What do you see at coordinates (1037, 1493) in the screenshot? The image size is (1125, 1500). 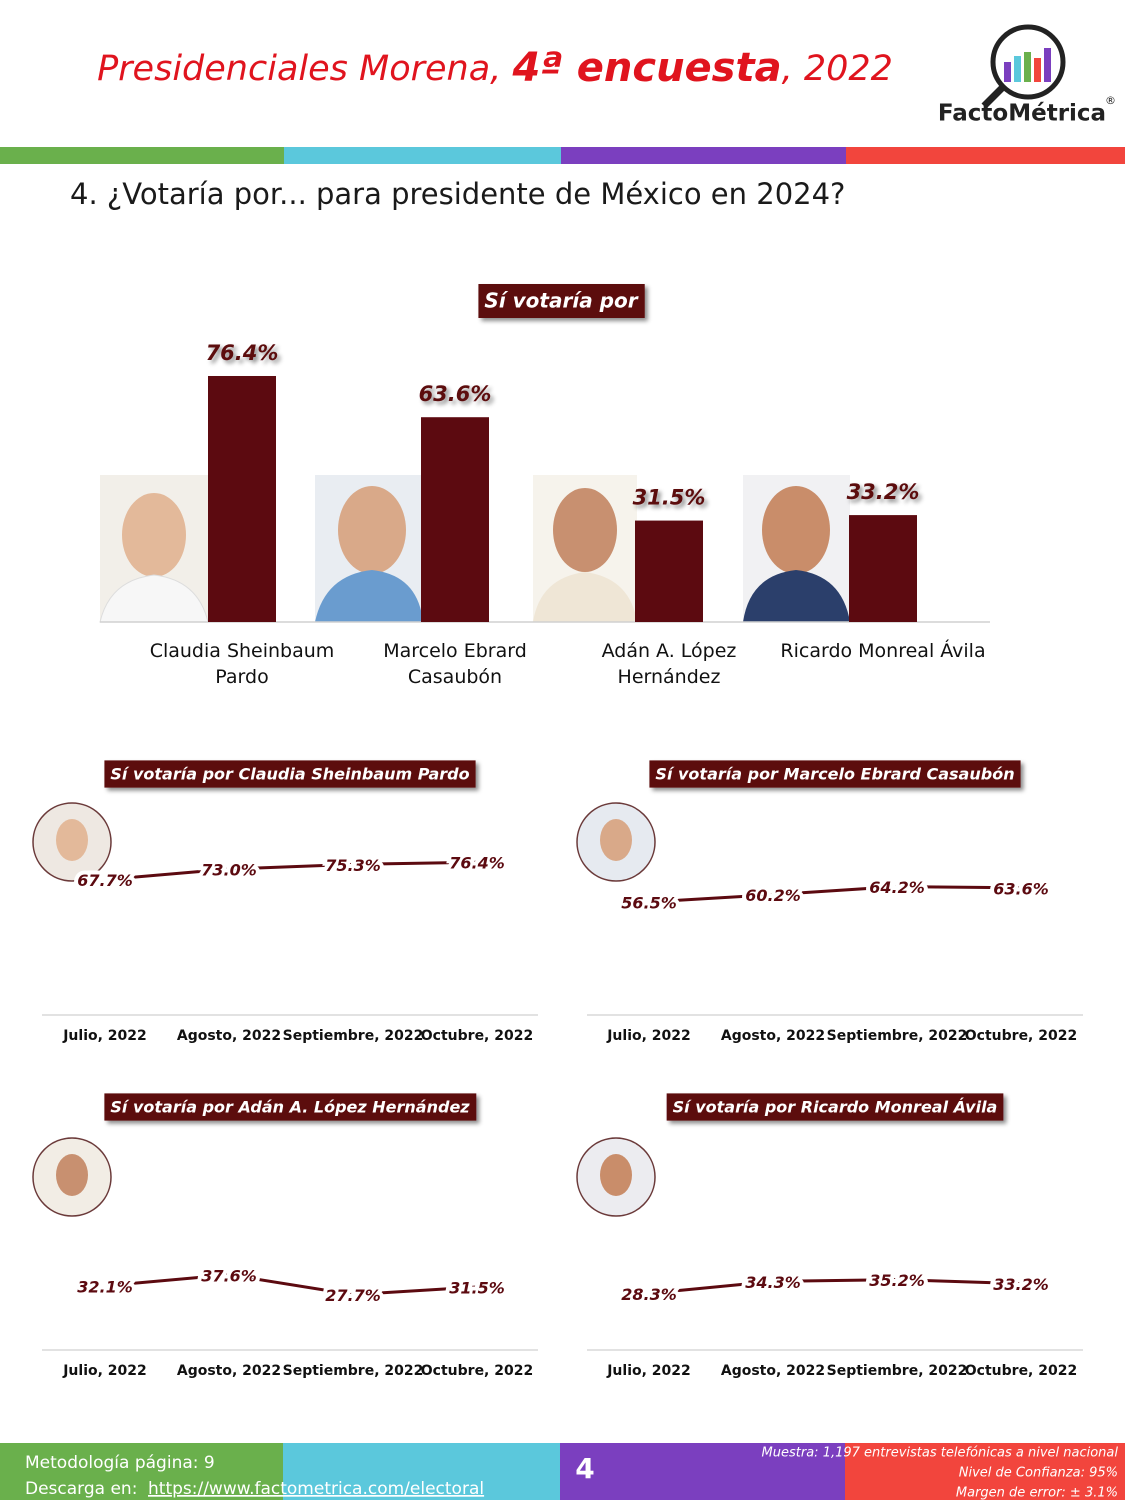 I see `footer-note: Margen de error: ± 3.1%` at bounding box center [1037, 1493].